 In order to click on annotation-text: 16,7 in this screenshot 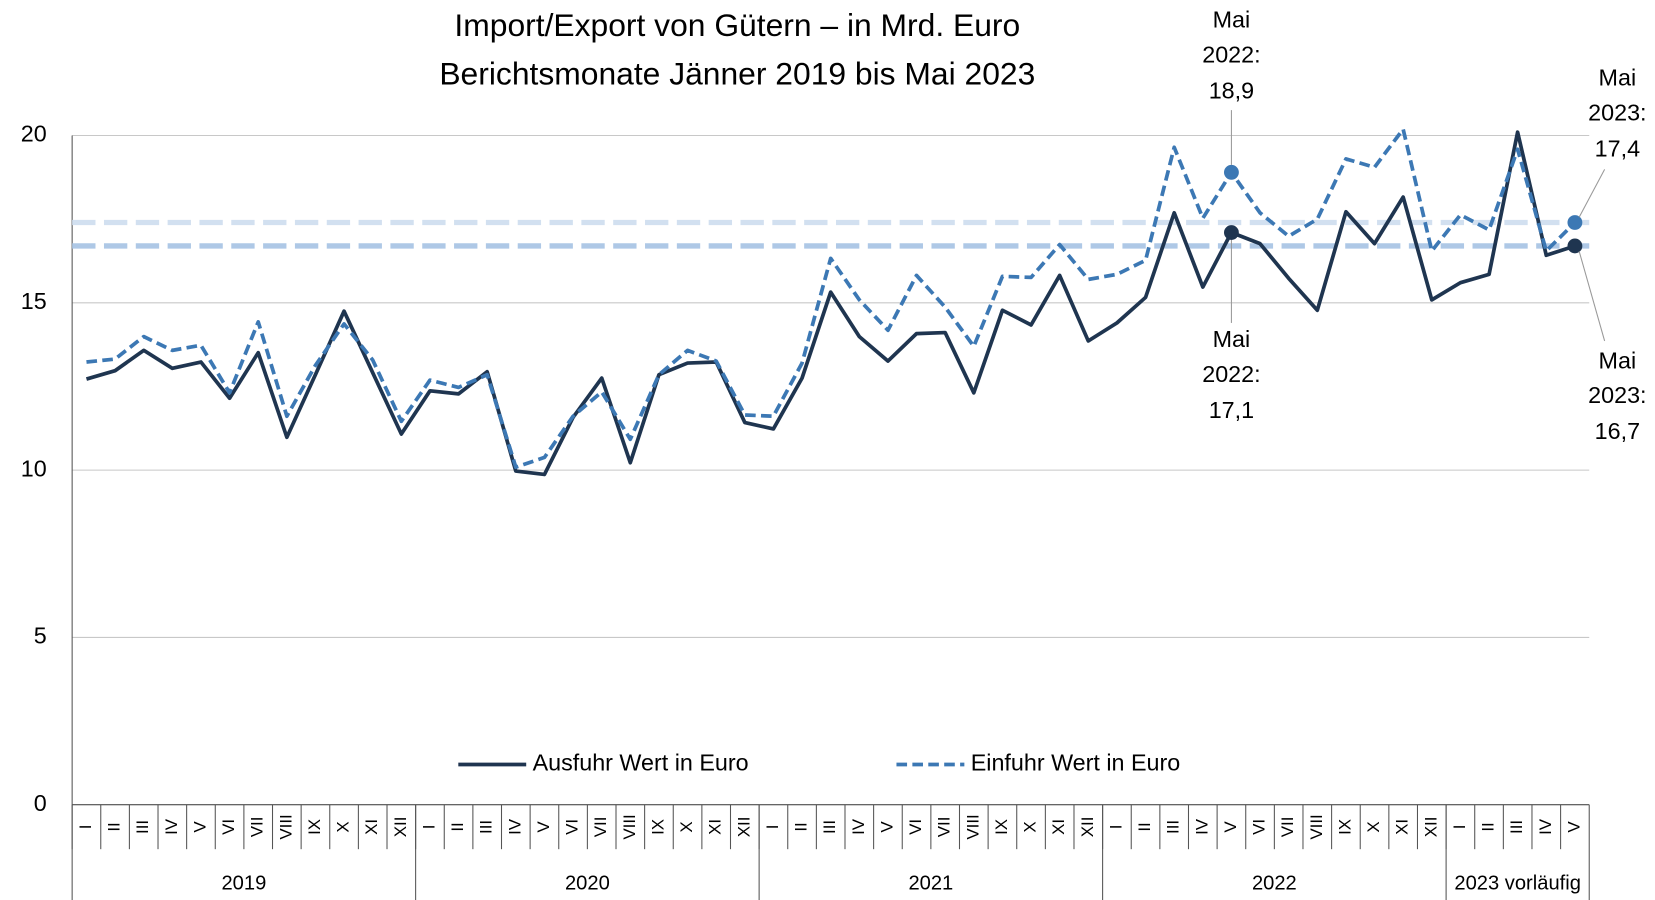, I will do `click(1617, 431)`.